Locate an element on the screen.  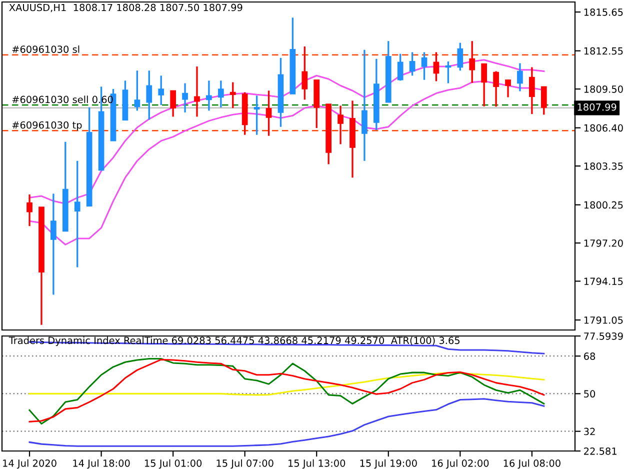
y-tick-label: 1806.40 is located at coordinates (603, 128).